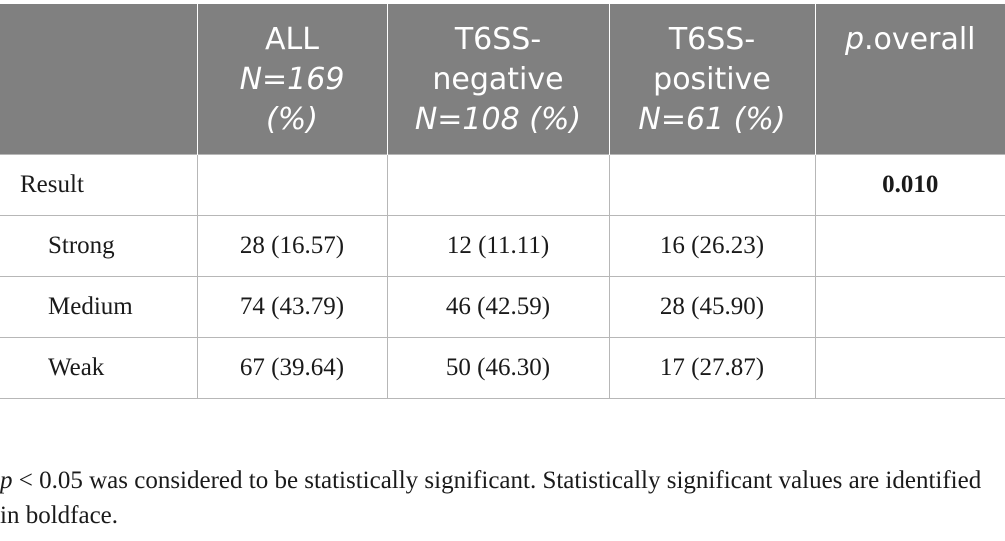 The height and width of the screenshot is (541, 1005). What do you see at coordinates (854, 39) in the screenshot?
I see `header-p-letter: p` at bounding box center [854, 39].